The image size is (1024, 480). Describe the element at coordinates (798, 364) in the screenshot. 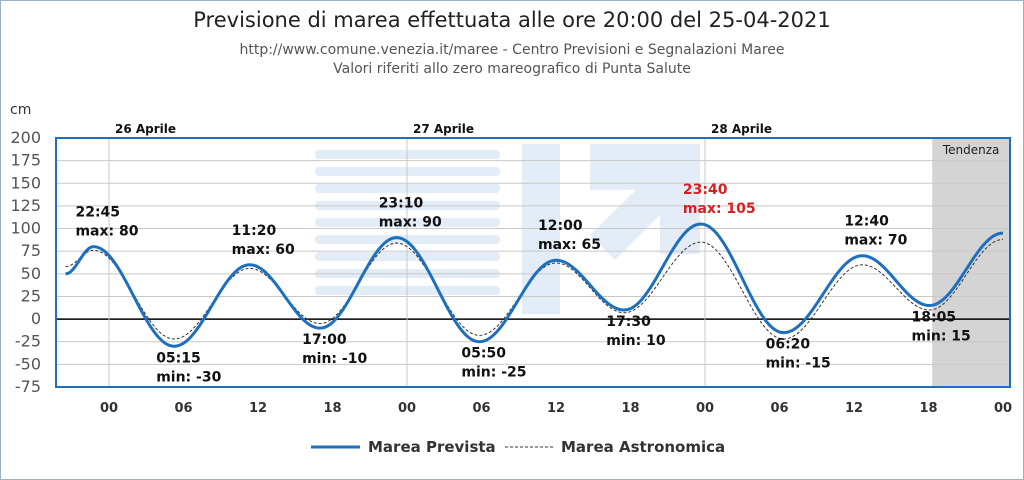

I see `annotation-value: min: -15` at that location.